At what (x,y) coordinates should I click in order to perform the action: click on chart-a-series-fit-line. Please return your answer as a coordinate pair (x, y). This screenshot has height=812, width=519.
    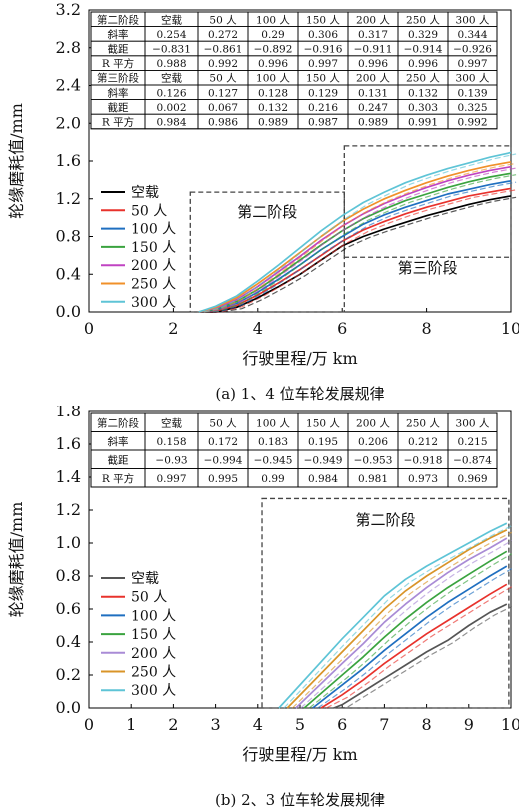
    Looking at the image, I should click on (360, 247).